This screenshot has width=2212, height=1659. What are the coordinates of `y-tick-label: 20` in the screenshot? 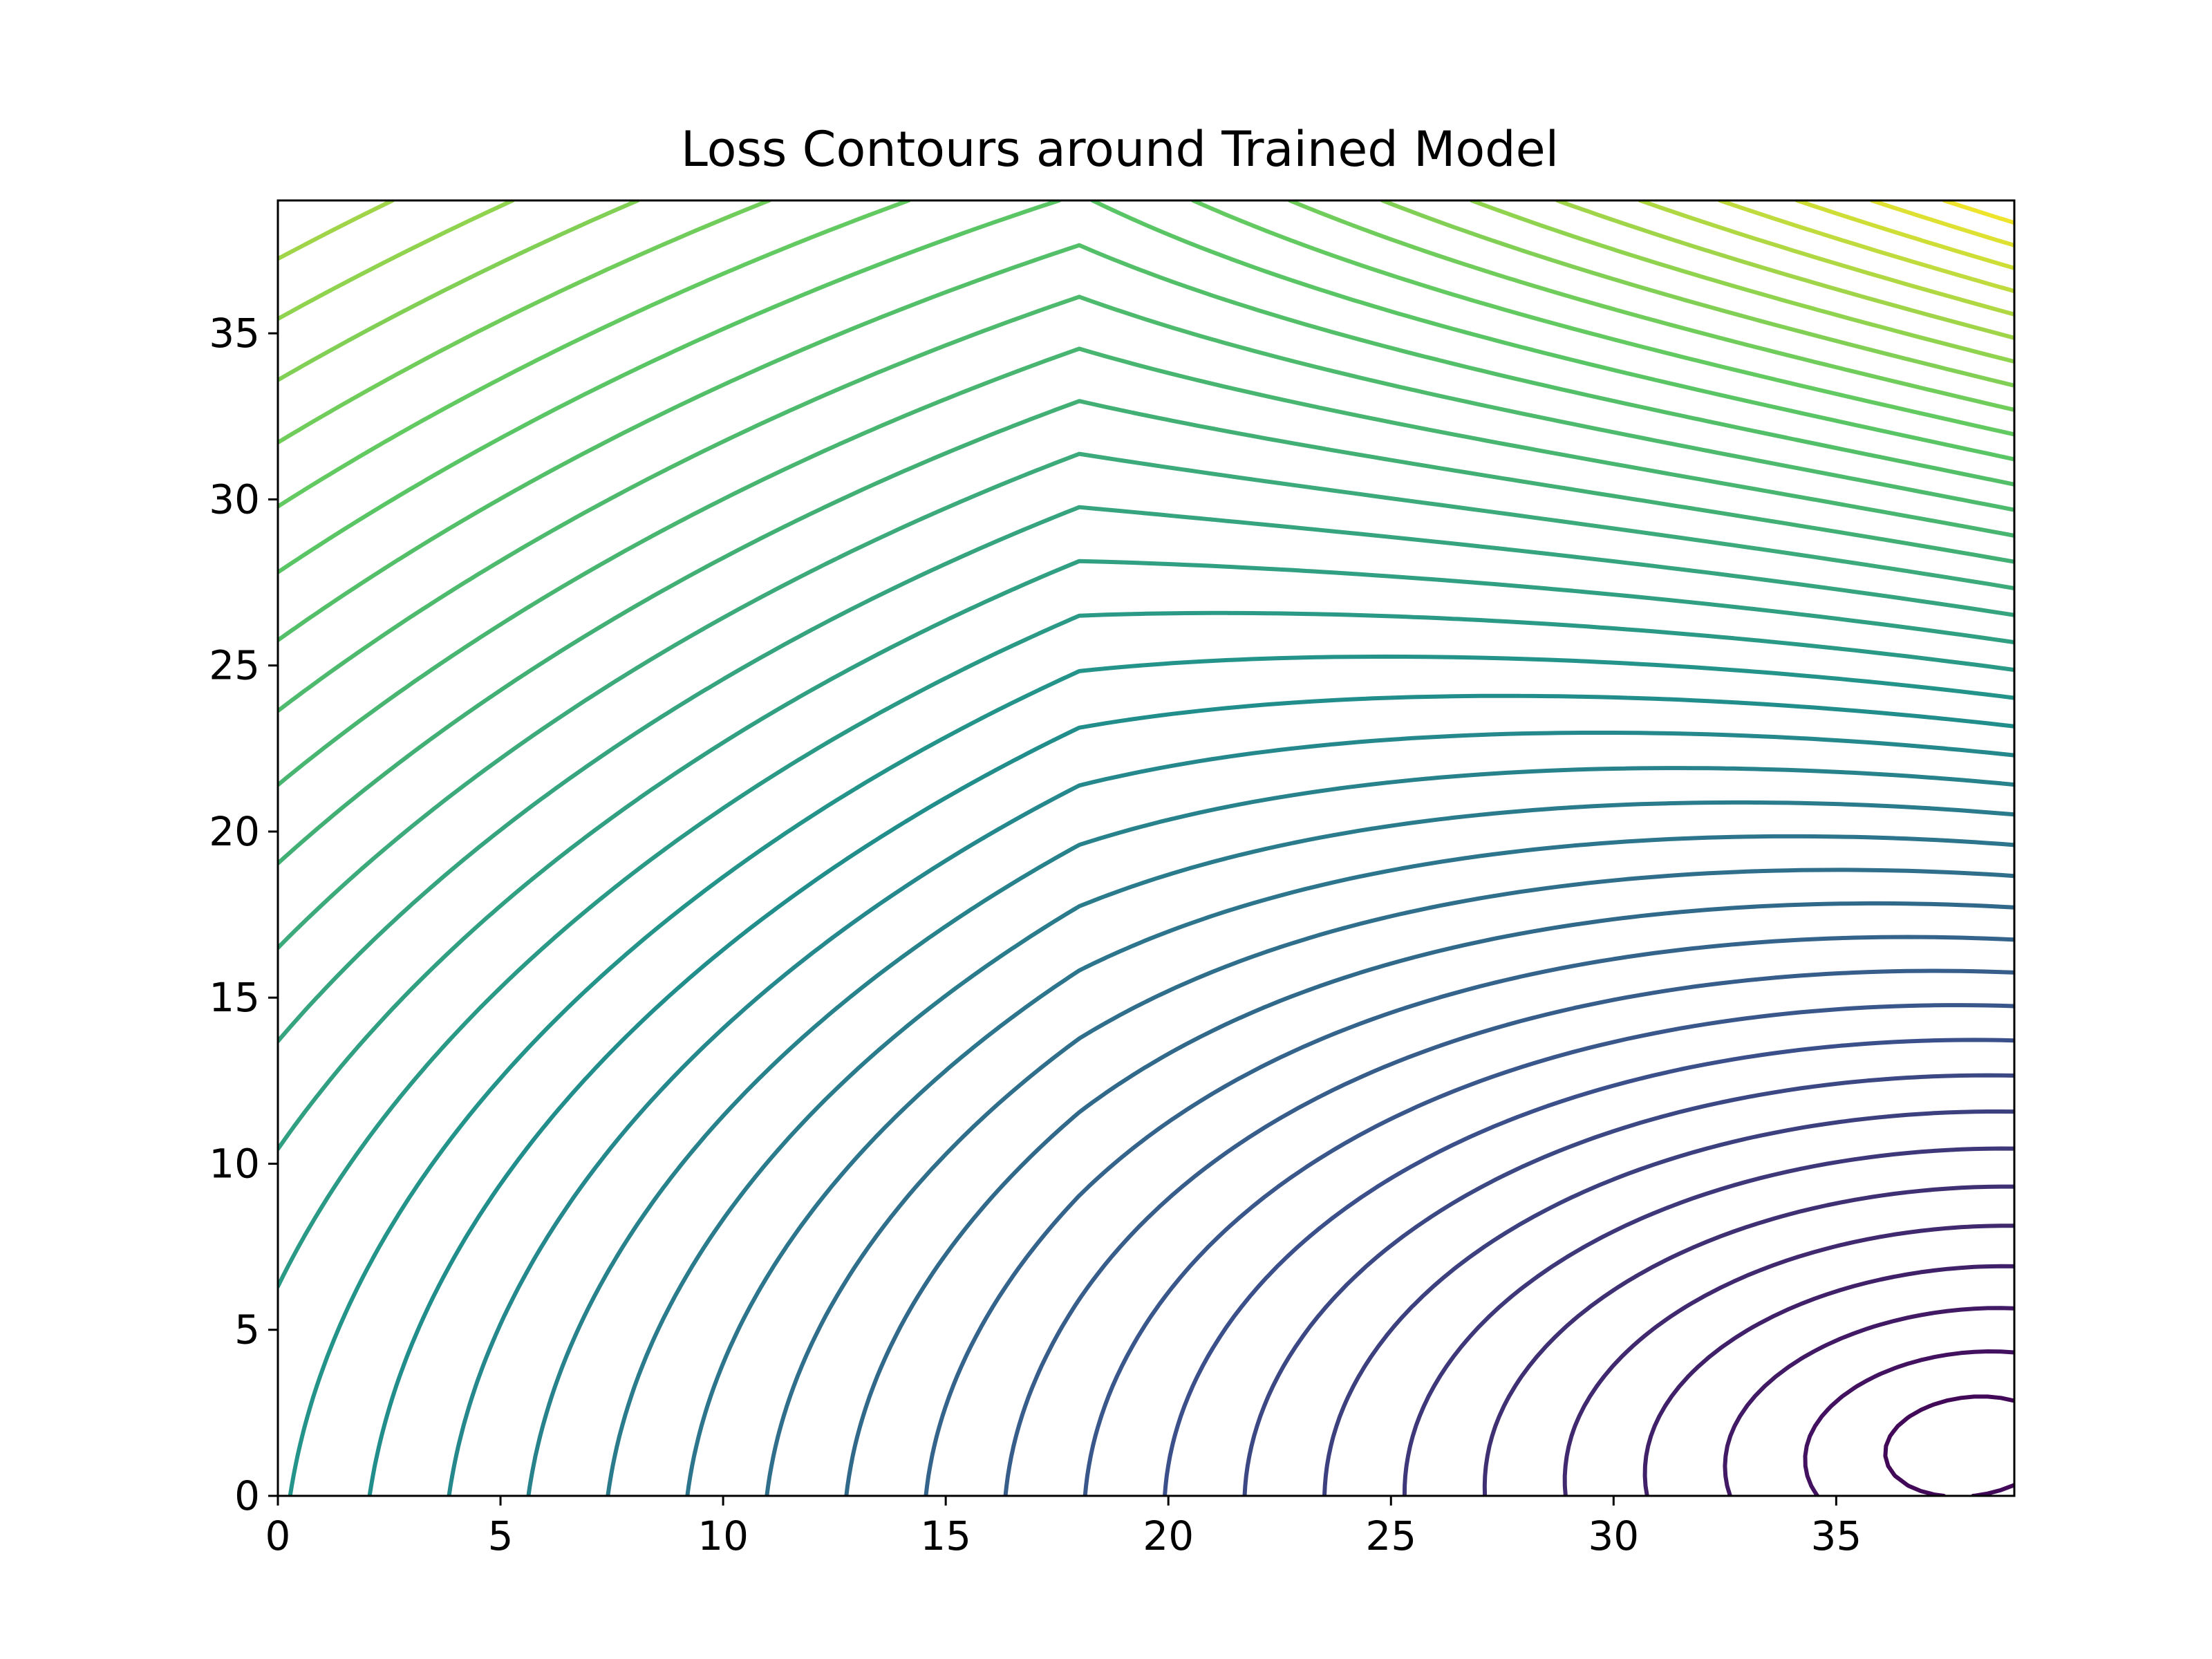 It's located at (235, 831).